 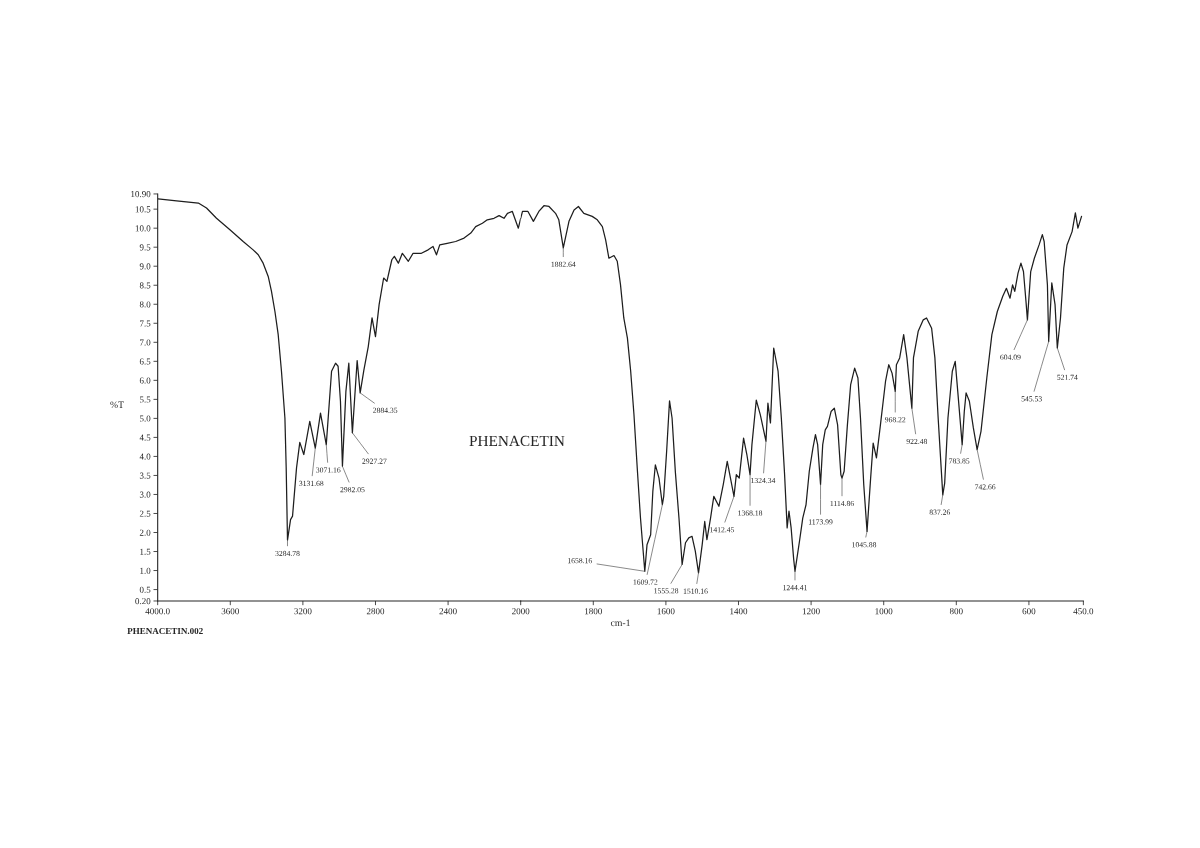 I want to click on x-tick-label: 1800, so click(x=593, y=611).